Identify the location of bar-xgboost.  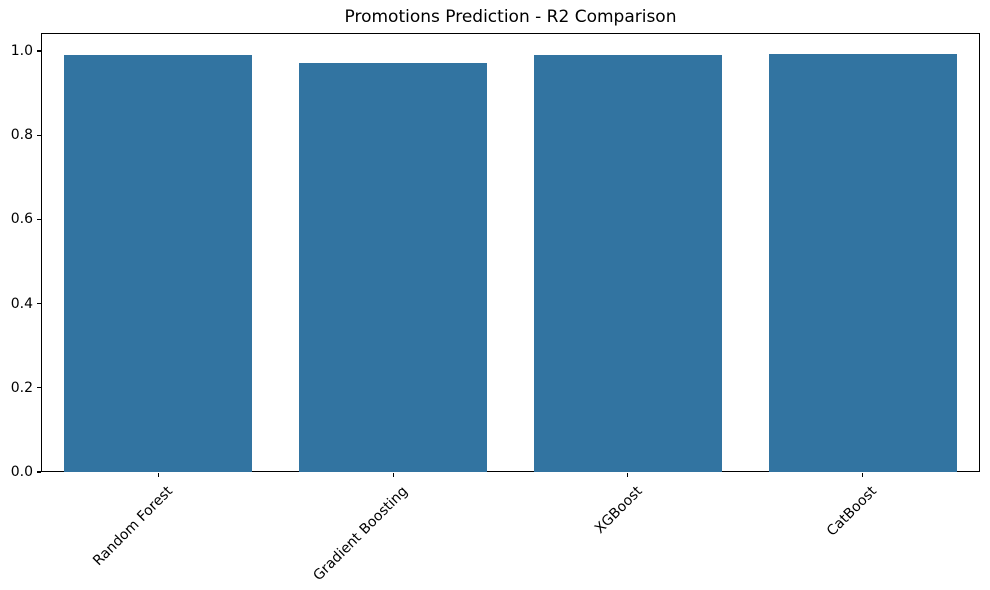
(627, 263).